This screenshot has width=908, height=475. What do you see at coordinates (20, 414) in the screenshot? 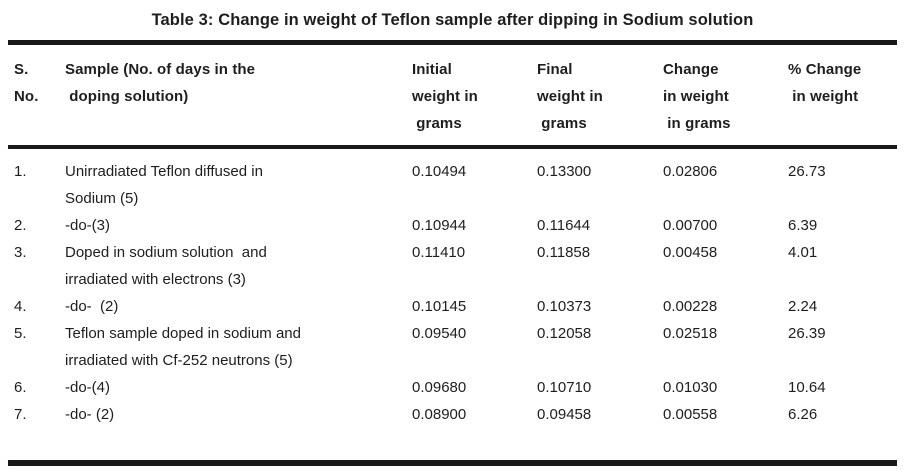
I see `cell-serial-number: 7.` at bounding box center [20, 414].